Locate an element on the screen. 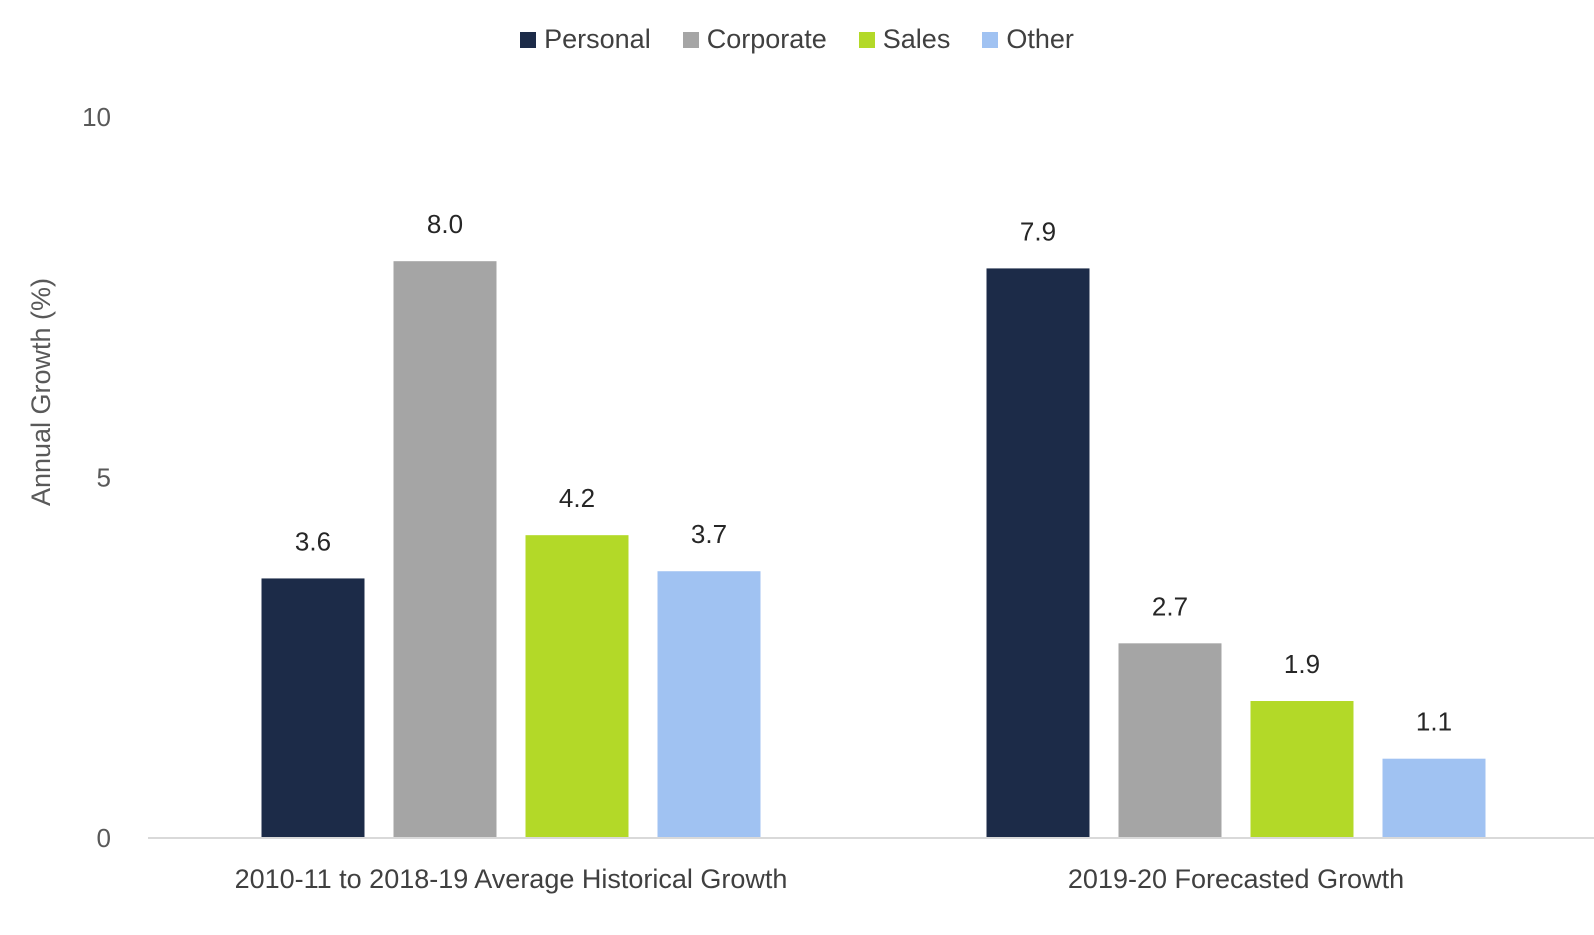 Image resolution: width=1594 pixels, height=935 pixels. legend: Personal Corporate Sales Other is located at coordinates (797, 39).